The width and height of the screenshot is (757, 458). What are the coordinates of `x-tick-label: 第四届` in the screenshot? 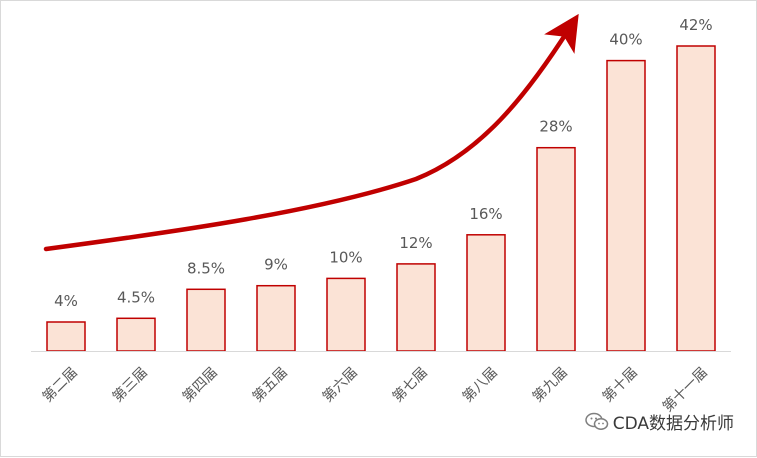 It's located at (200, 385).